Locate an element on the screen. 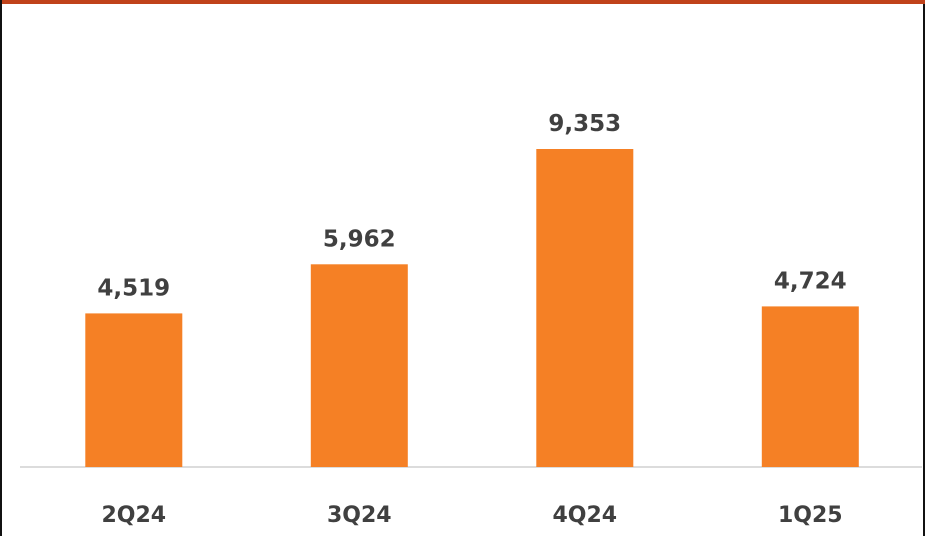  category-label-1q25: 1Q25 is located at coordinates (810, 515).